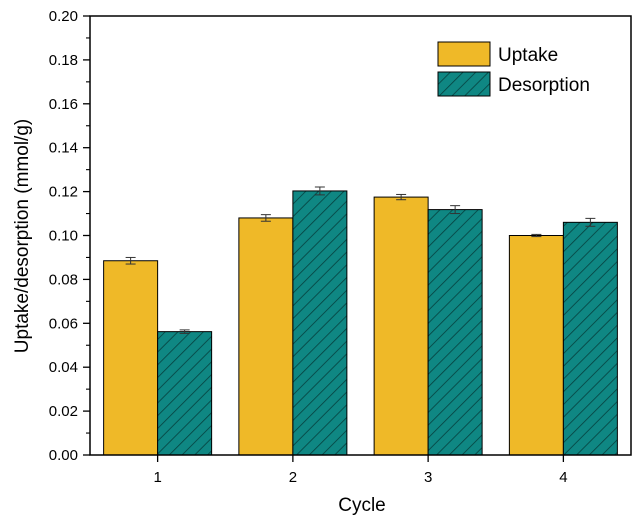 The height and width of the screenshot is (521, 632). I want to click on y-tick-label: 0.02, so click(63, 411).